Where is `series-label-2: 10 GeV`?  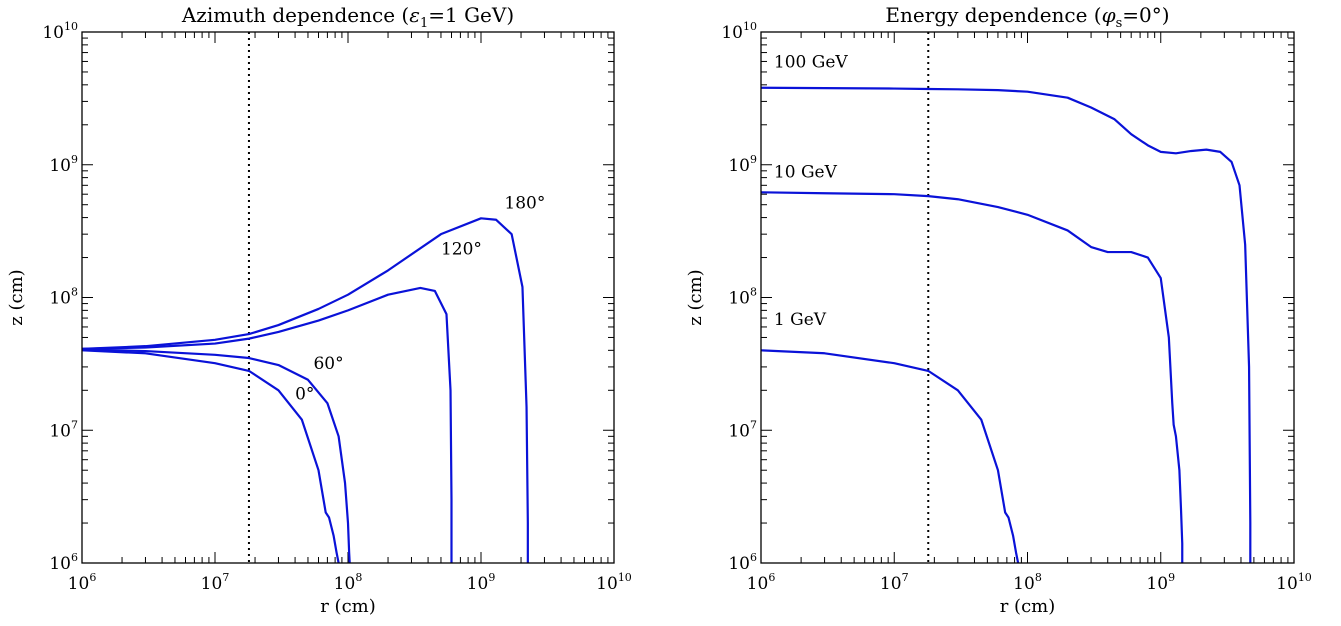
series-label-2: 10 GeV is located at coordinates (806, 173).